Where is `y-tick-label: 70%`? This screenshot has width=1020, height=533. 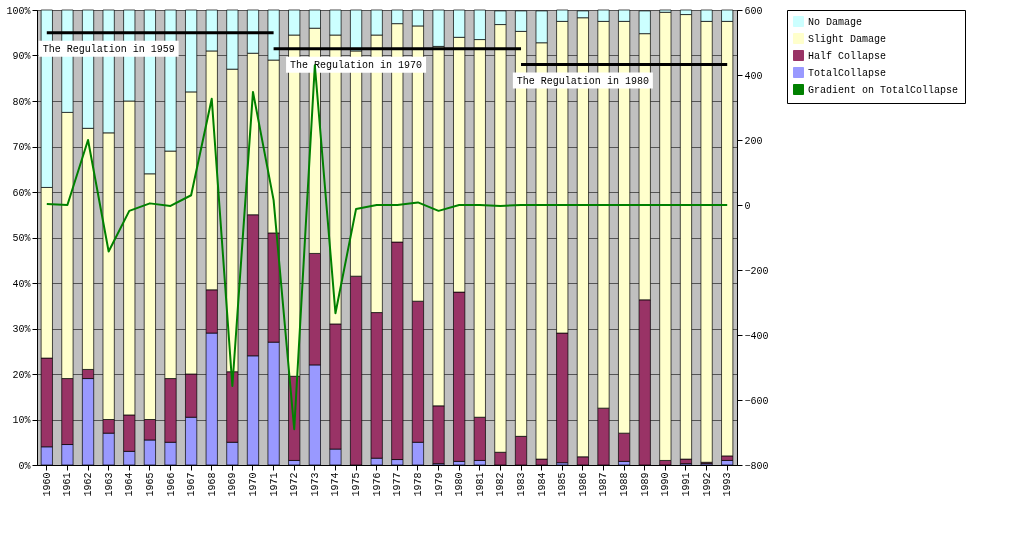
y-tick-label: 70% is located at coordinates (21, 147).